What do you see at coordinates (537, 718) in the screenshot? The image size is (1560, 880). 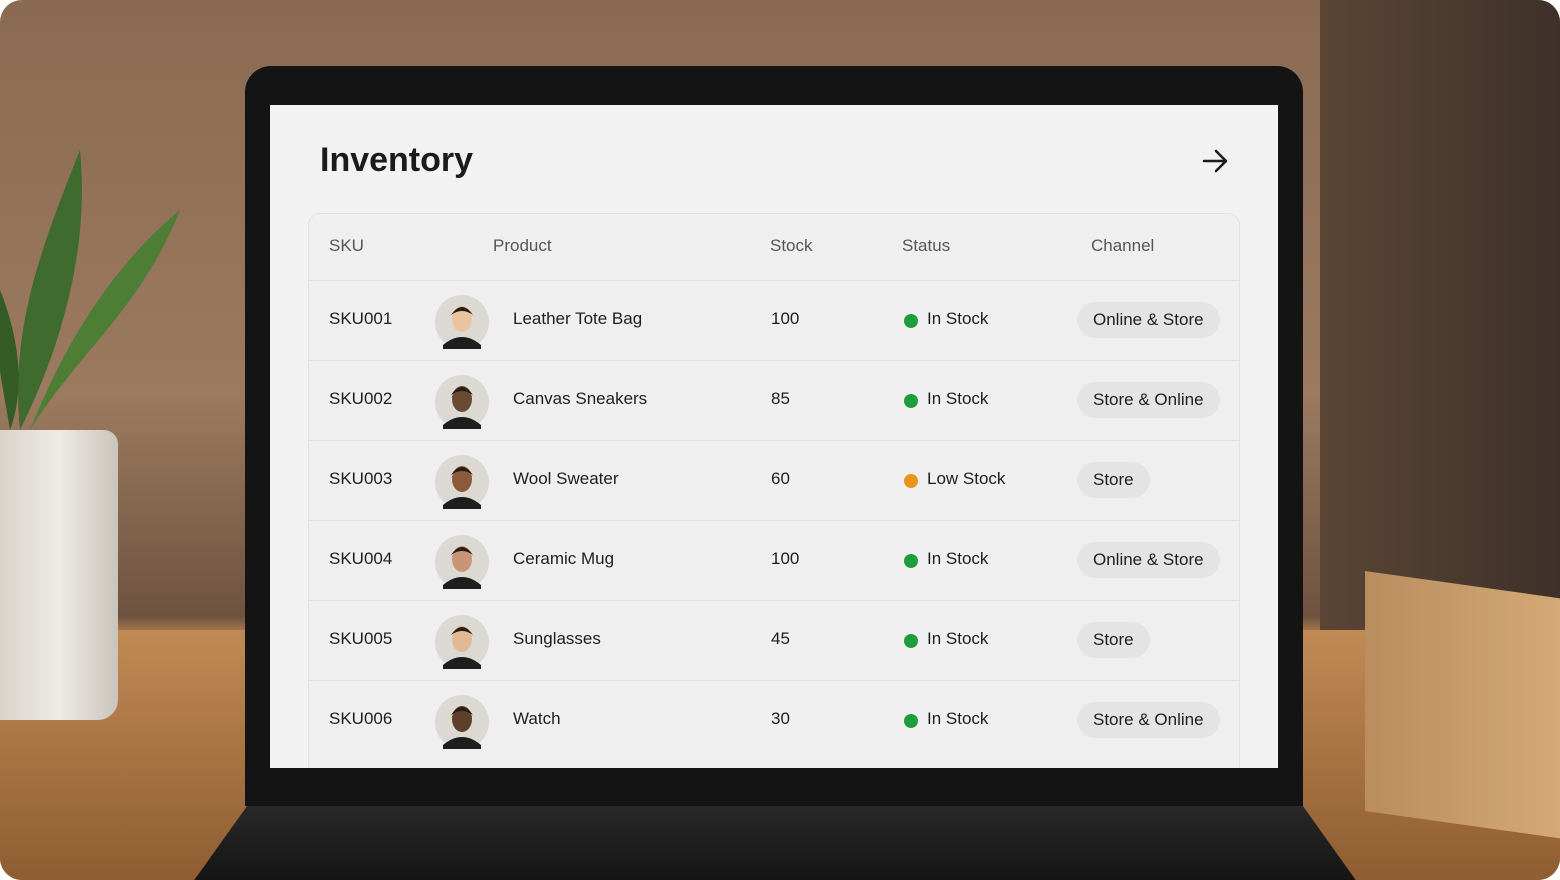 I see `product: Watch` at bounding box center [537, 718].